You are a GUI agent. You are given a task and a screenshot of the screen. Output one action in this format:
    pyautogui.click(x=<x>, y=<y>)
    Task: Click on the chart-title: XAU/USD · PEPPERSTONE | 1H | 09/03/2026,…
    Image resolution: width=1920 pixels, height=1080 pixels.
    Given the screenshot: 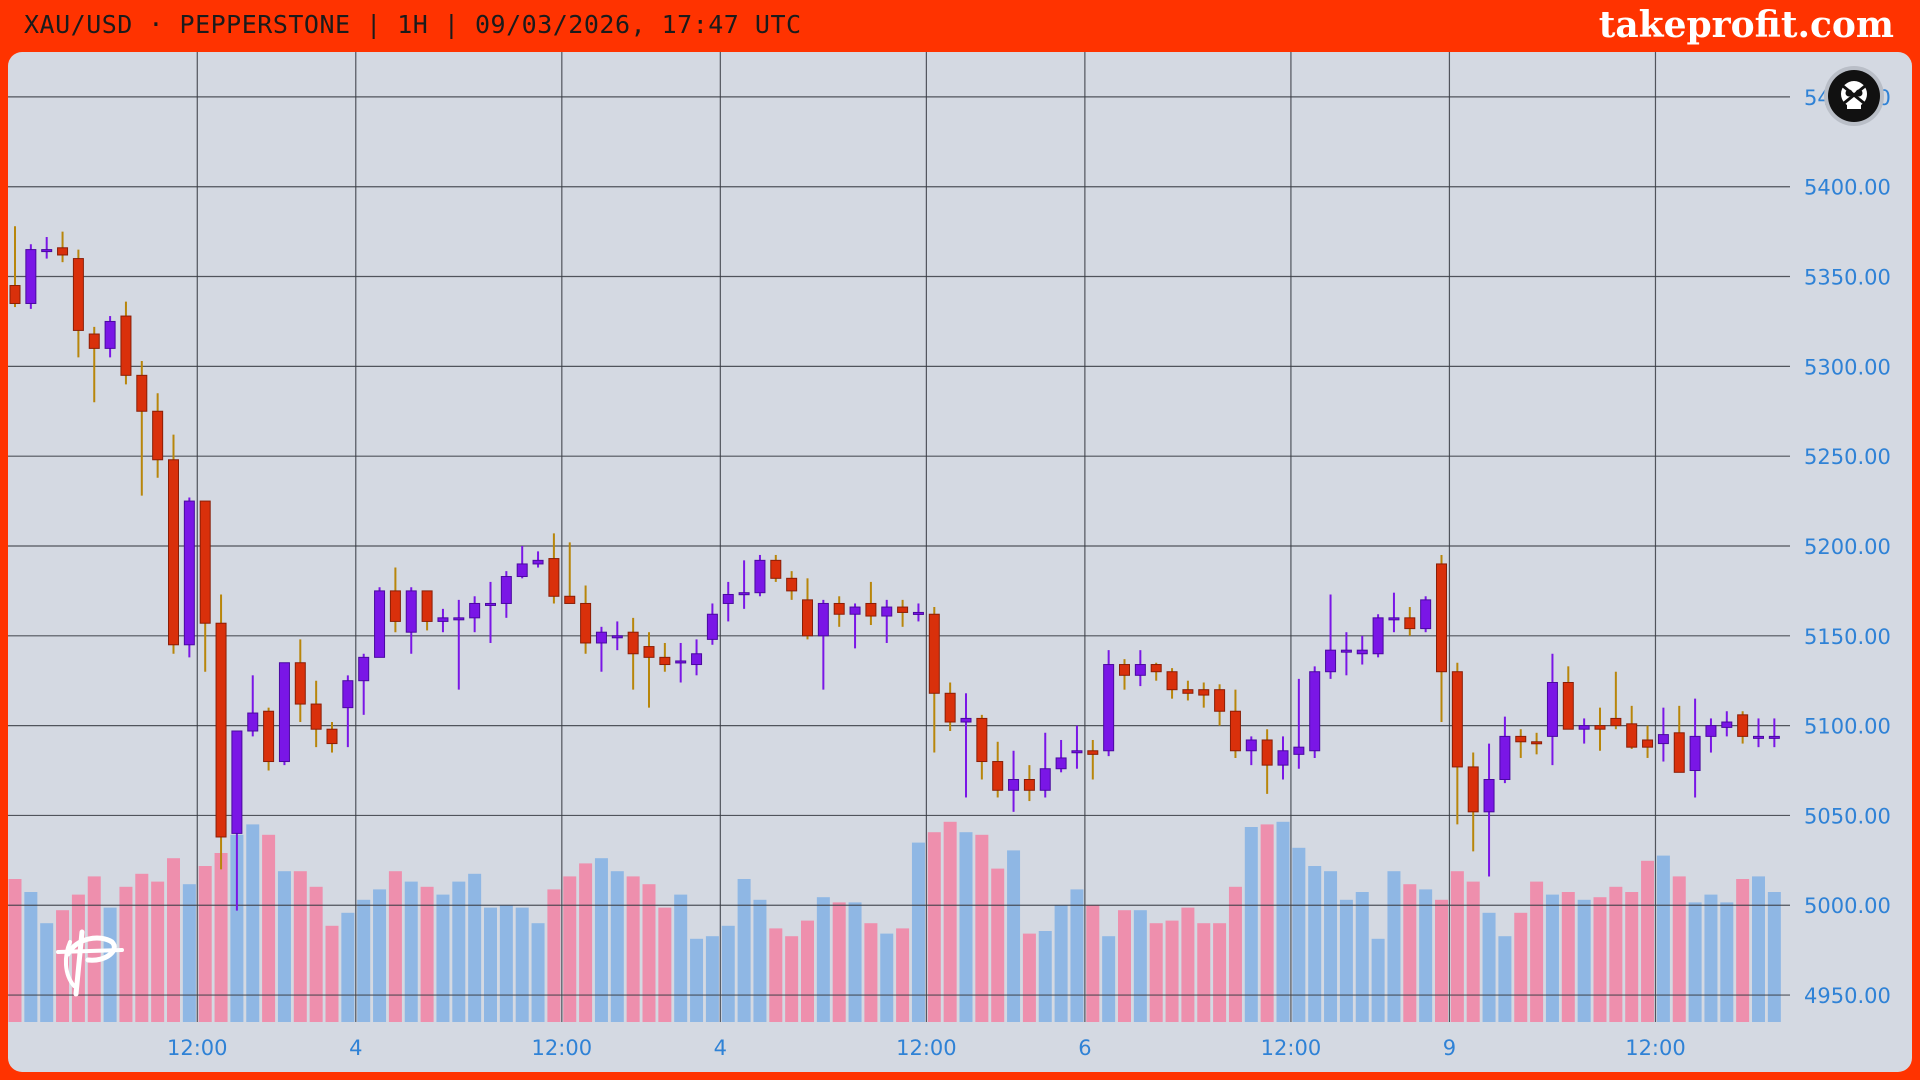 What is the action you would take?
    pyautogui.click(x=413, y=24)
    